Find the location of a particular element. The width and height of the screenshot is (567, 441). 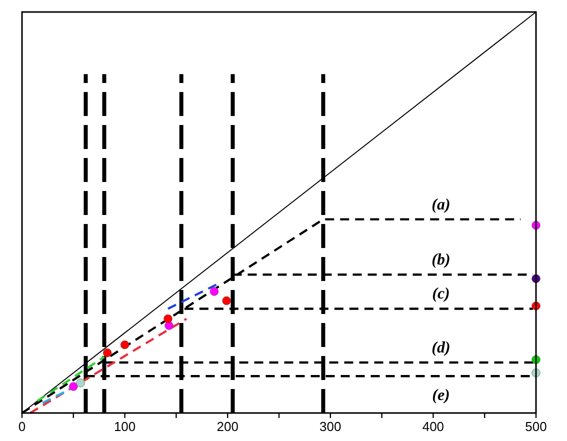

x-tick-label: 300 is located at coordinates (331, 426).